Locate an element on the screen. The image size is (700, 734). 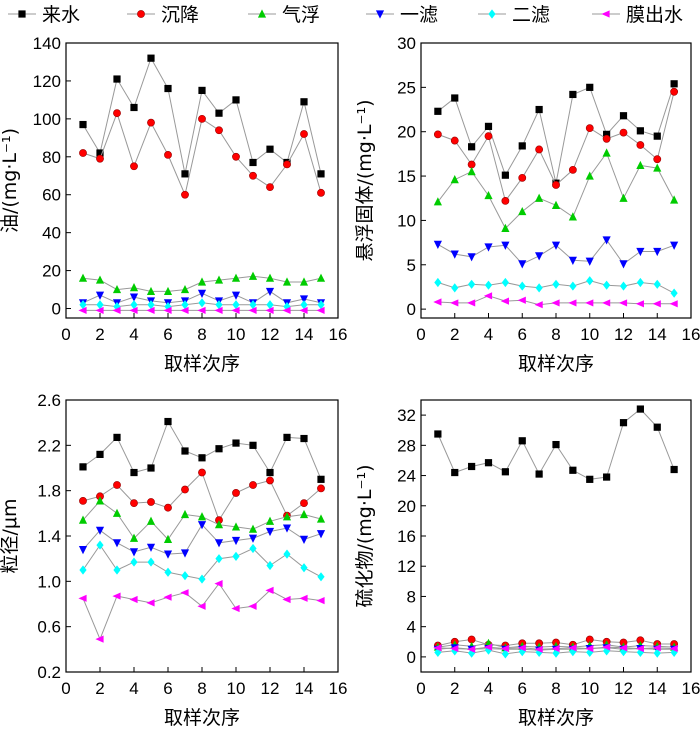
x-tick-label: 2 is located at coordinates (99, 334).